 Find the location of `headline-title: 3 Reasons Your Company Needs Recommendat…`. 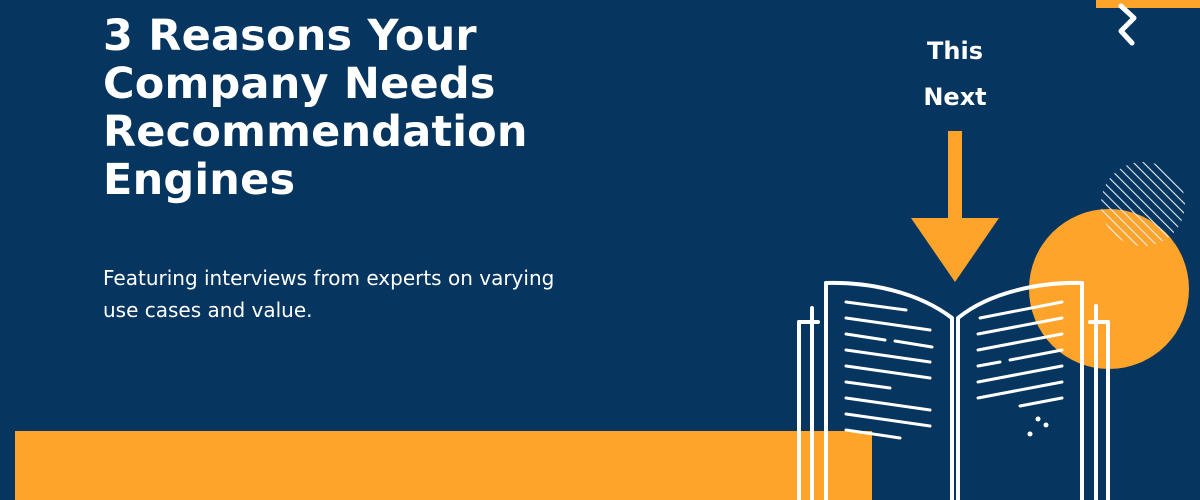

headline-title: 3 Reasons Your Company Needs Recommendat… is located at coordinates (315, 108).